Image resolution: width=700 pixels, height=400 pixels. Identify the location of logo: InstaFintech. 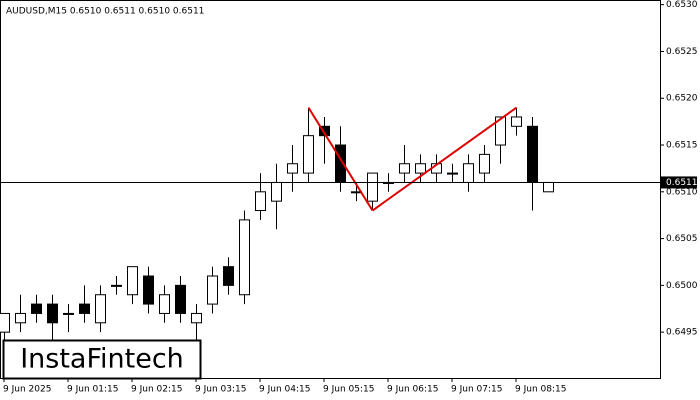
(102, 359).